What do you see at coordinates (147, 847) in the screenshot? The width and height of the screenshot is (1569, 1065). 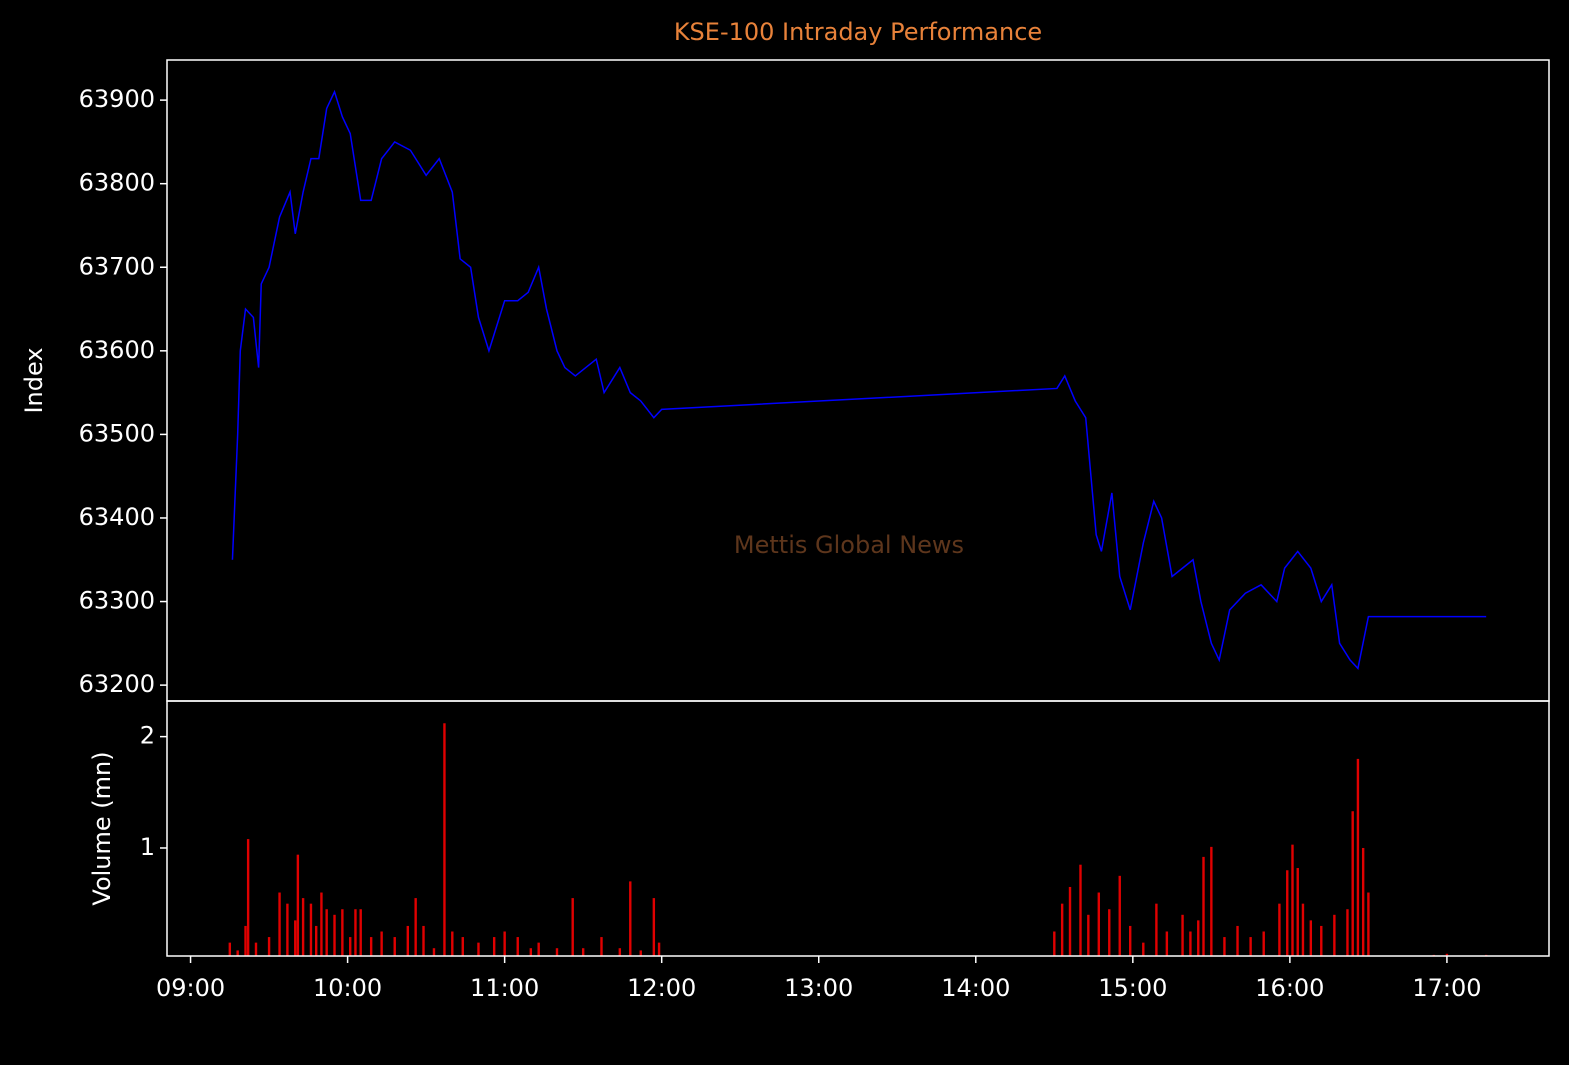 I see `y-tick-label: 1` at bounding box center [147, 847].